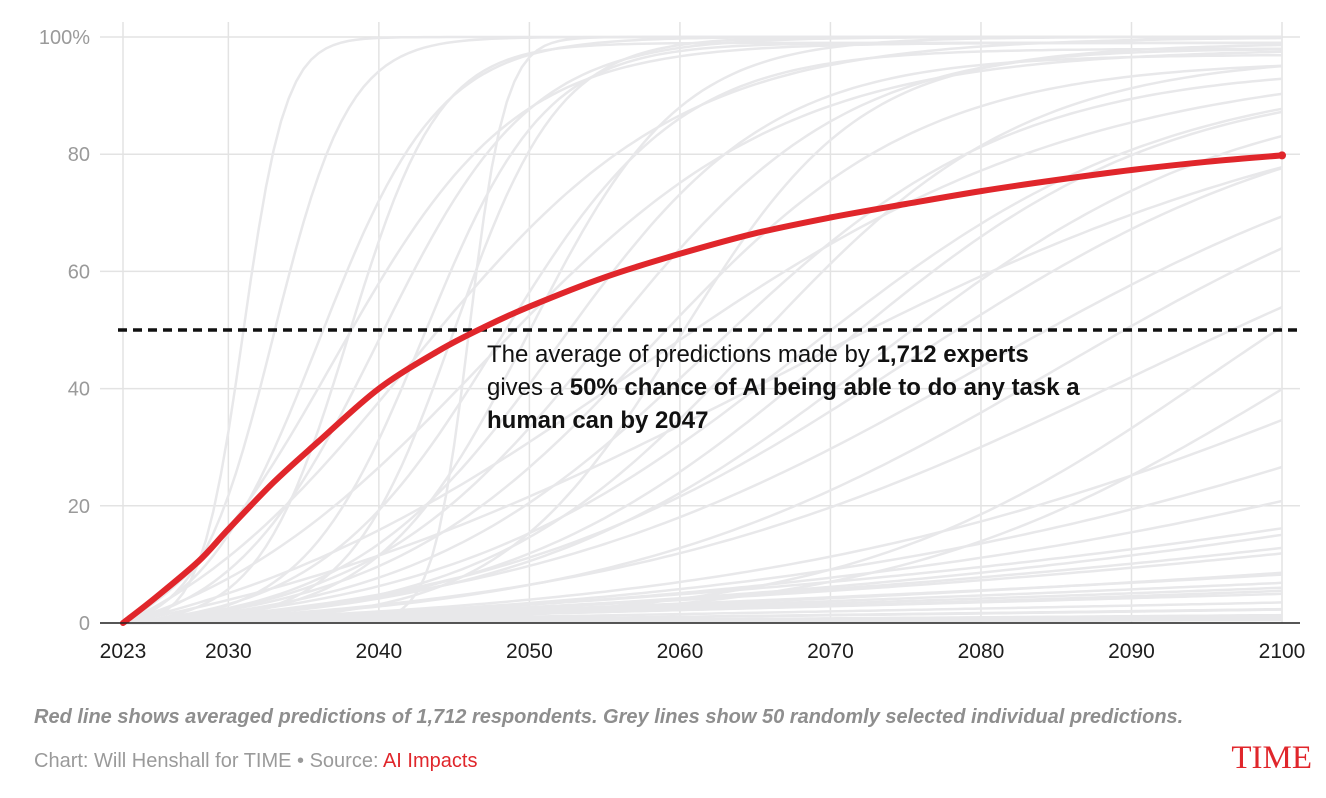  Describe the element at coordinates (64, 38) in the screenshot. I see `y-tick-label-5: 100%` at that location.